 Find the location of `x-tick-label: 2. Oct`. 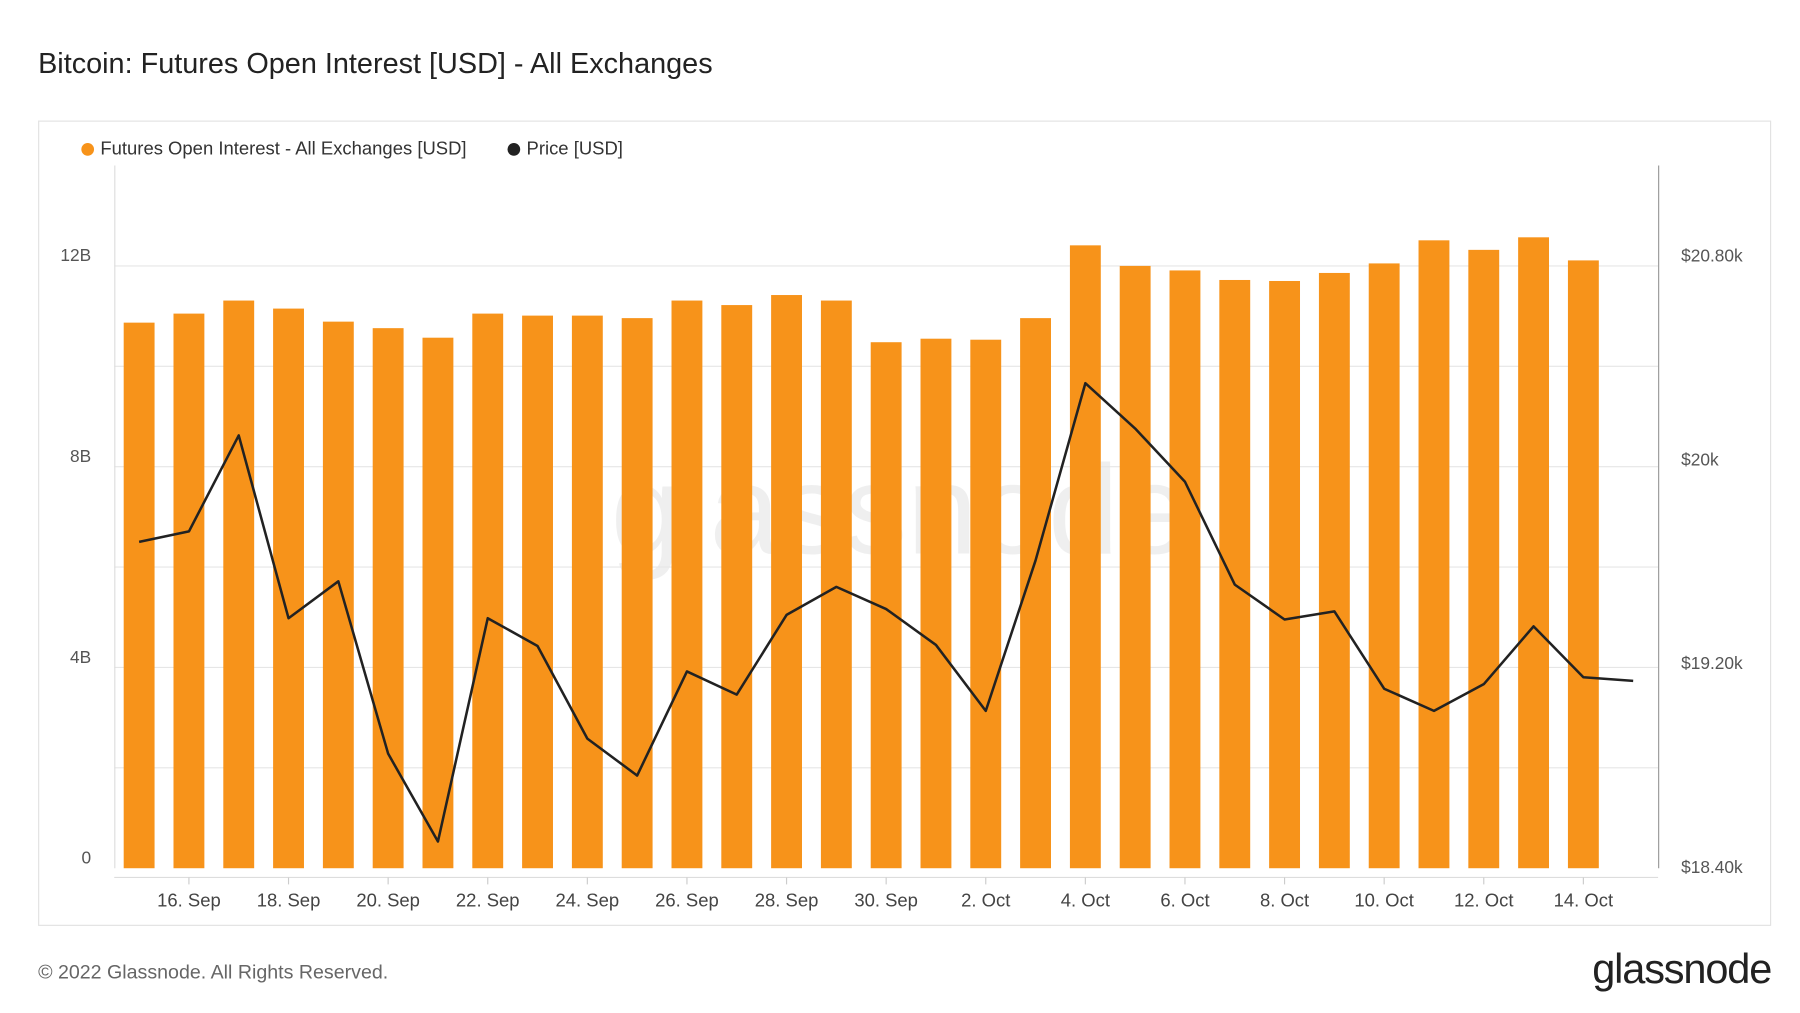

x-tick-label: 2. Oct is located at coordinates (985, 900).